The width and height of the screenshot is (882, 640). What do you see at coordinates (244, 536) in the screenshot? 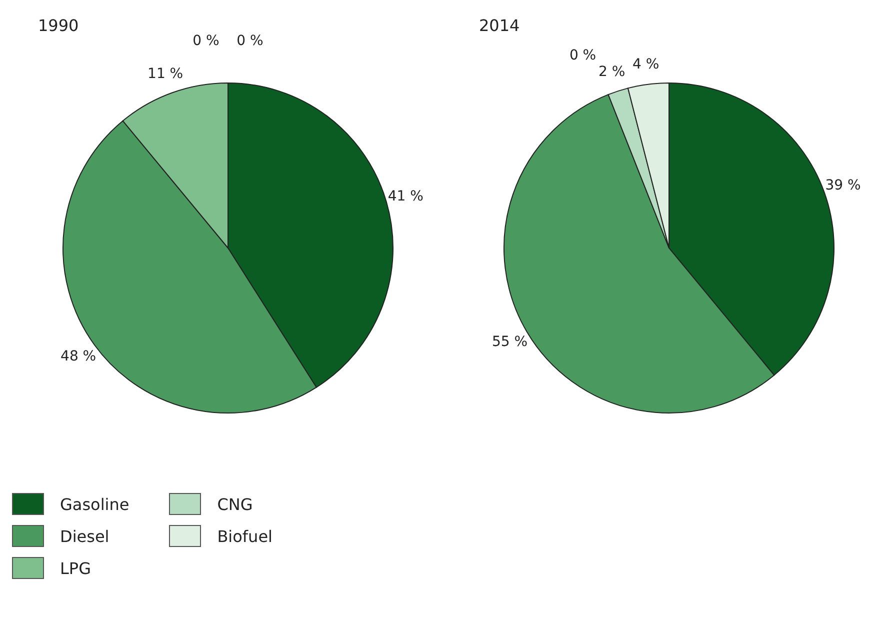
I see `legend-label: Biofuel` at bounding box center [244, 536].